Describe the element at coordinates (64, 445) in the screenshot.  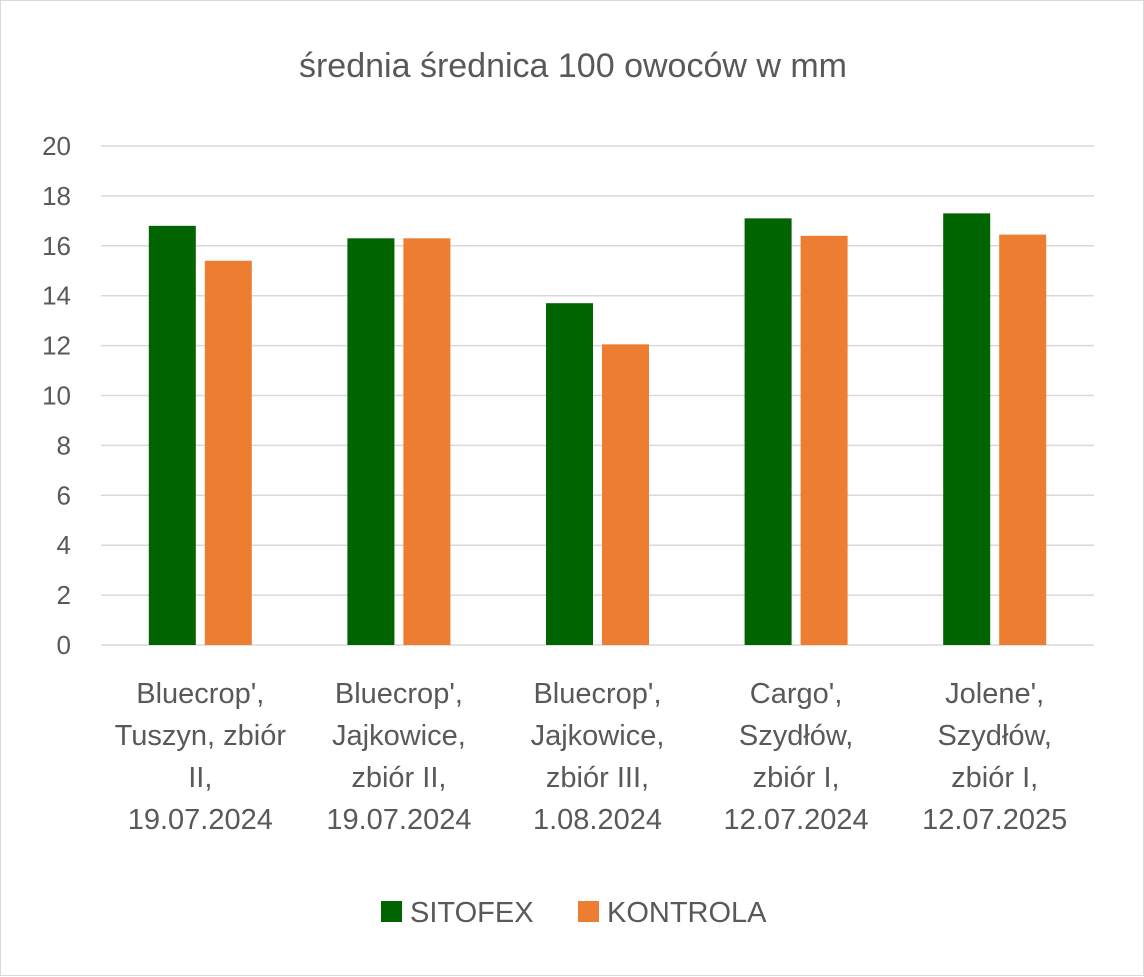
I see `y-tick-label: 8` at that location.